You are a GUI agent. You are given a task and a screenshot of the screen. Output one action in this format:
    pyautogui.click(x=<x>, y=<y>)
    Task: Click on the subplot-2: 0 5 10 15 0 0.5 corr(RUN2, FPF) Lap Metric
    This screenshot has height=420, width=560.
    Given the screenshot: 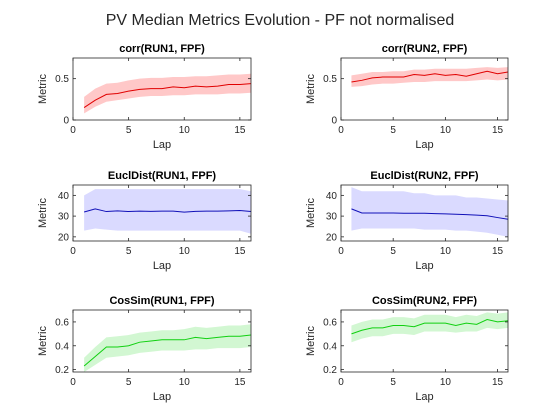 What is the action you would take?
    pyautogui.click(x=407, y=97)
    